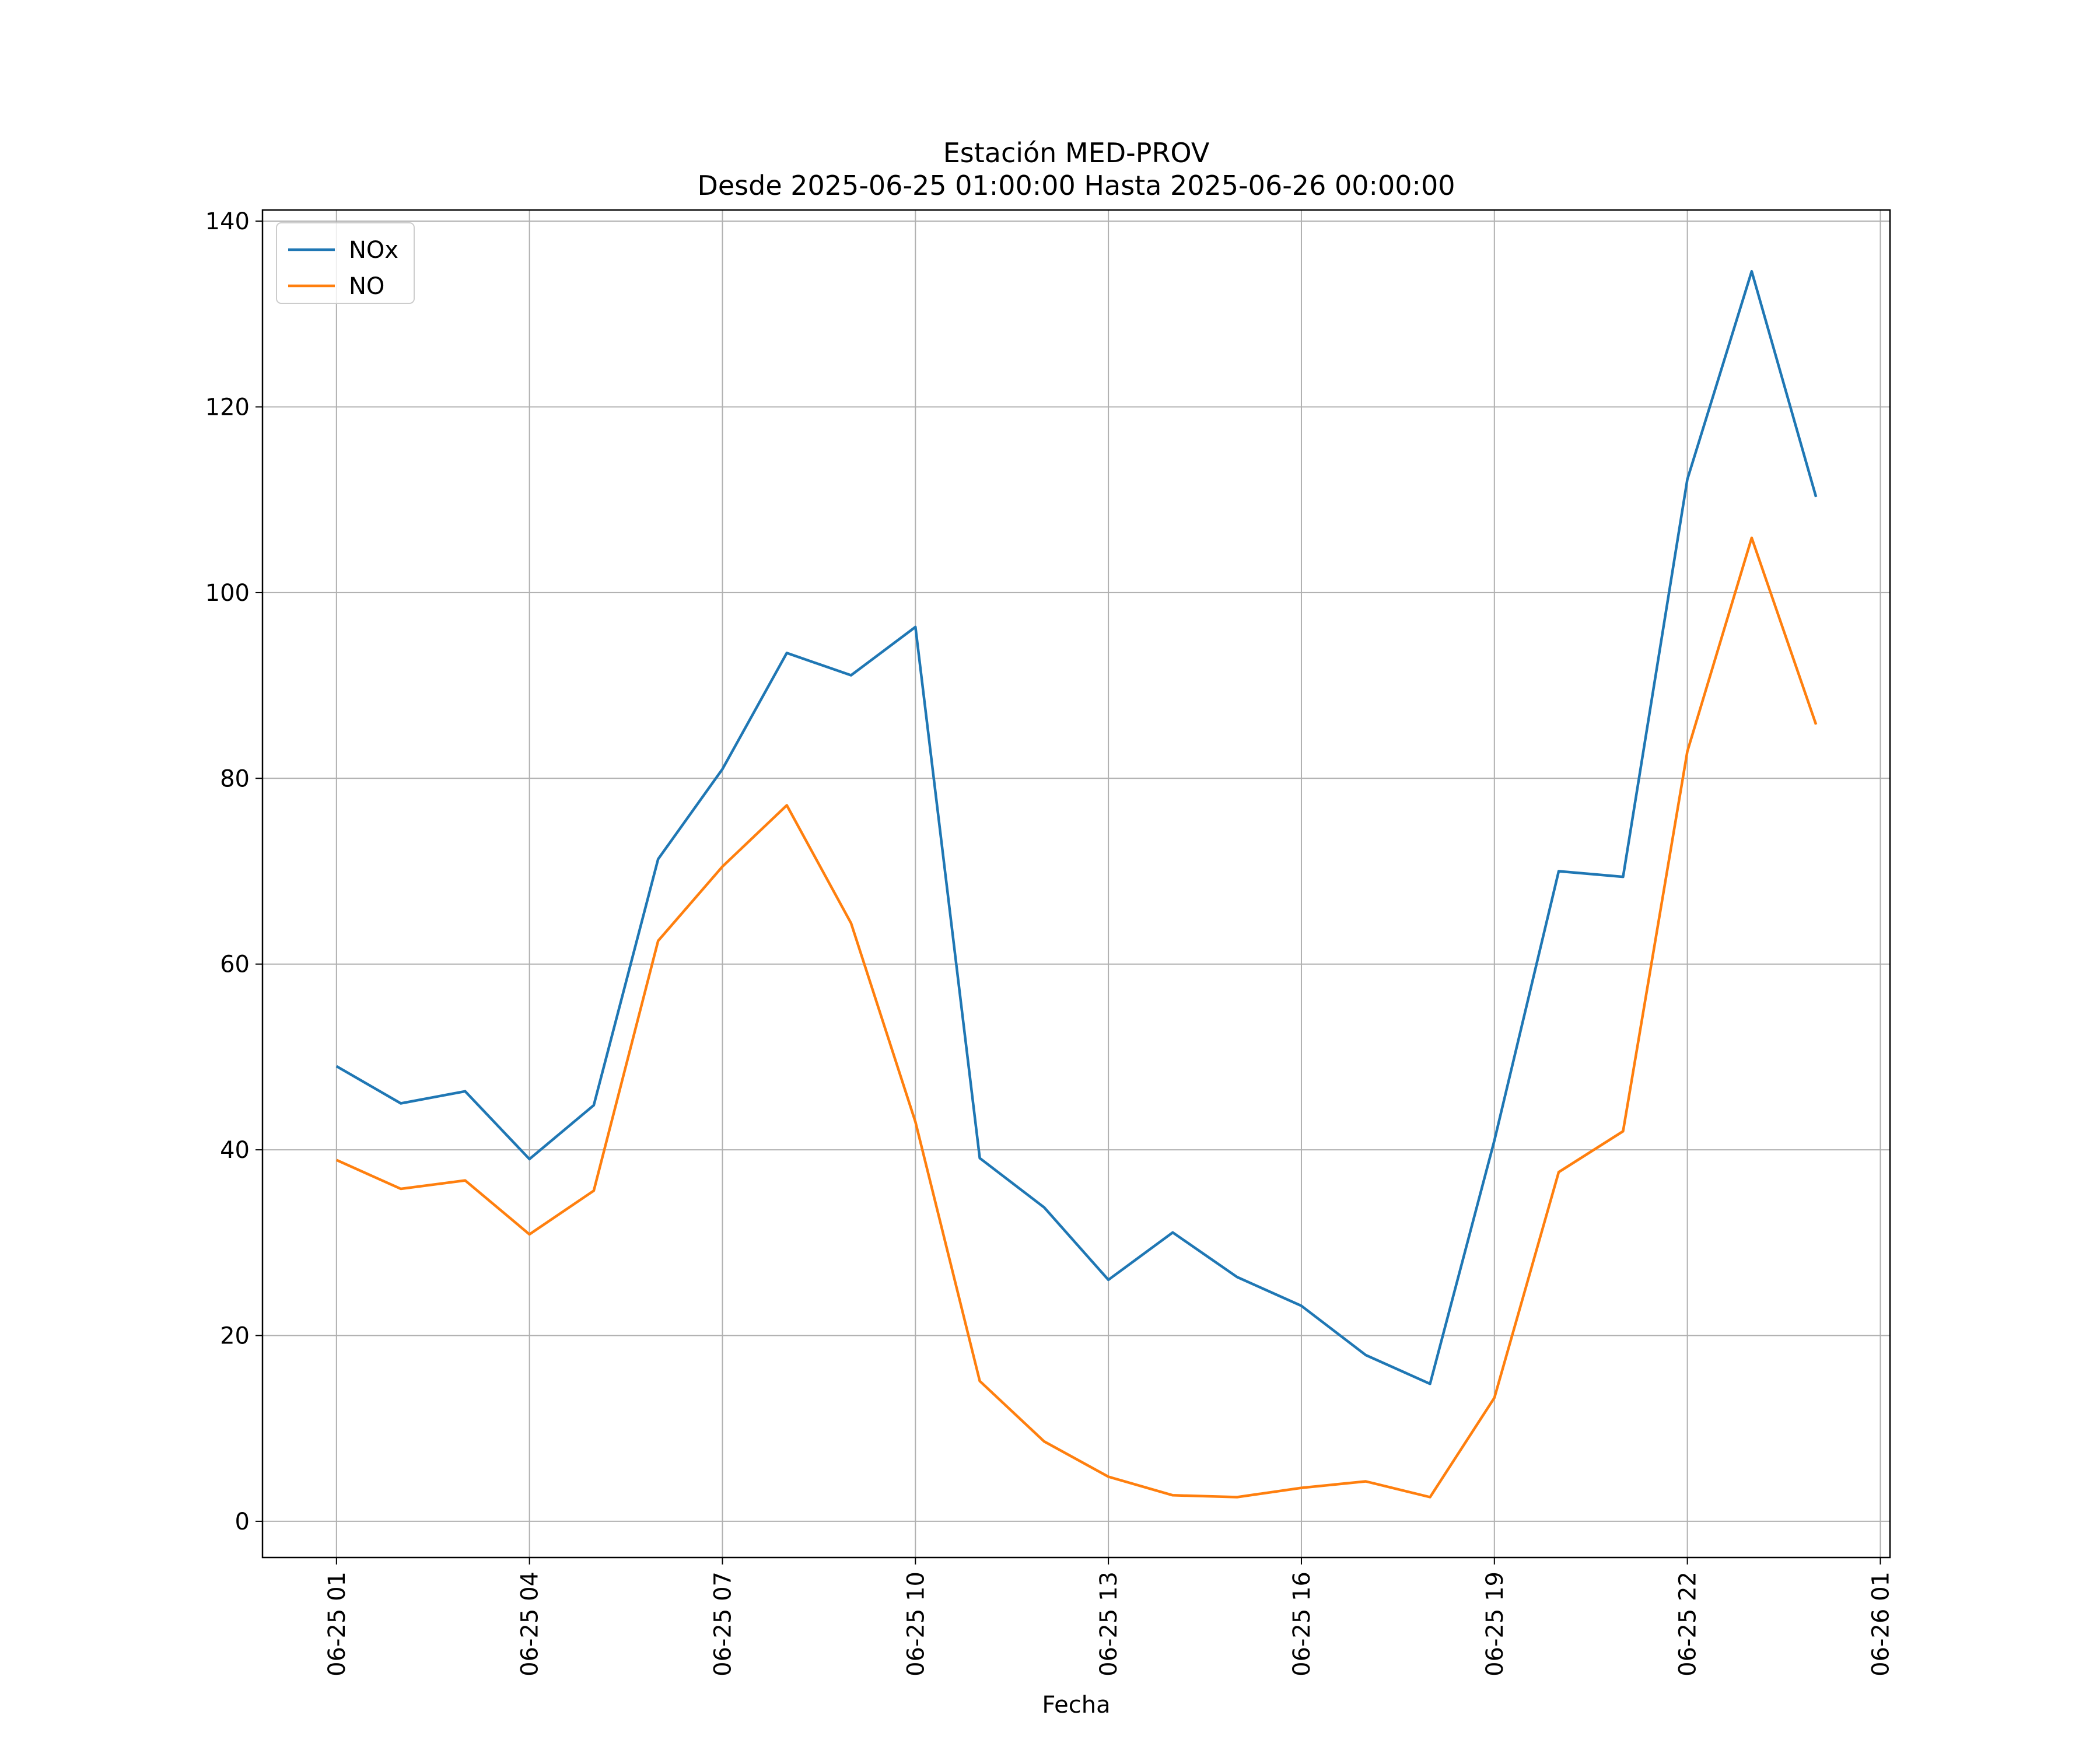 Image resolution: width=2100 pixels, height=1750 pixels. I want to click on x-tick-label: 06-26 01, so click(1880, 1624).